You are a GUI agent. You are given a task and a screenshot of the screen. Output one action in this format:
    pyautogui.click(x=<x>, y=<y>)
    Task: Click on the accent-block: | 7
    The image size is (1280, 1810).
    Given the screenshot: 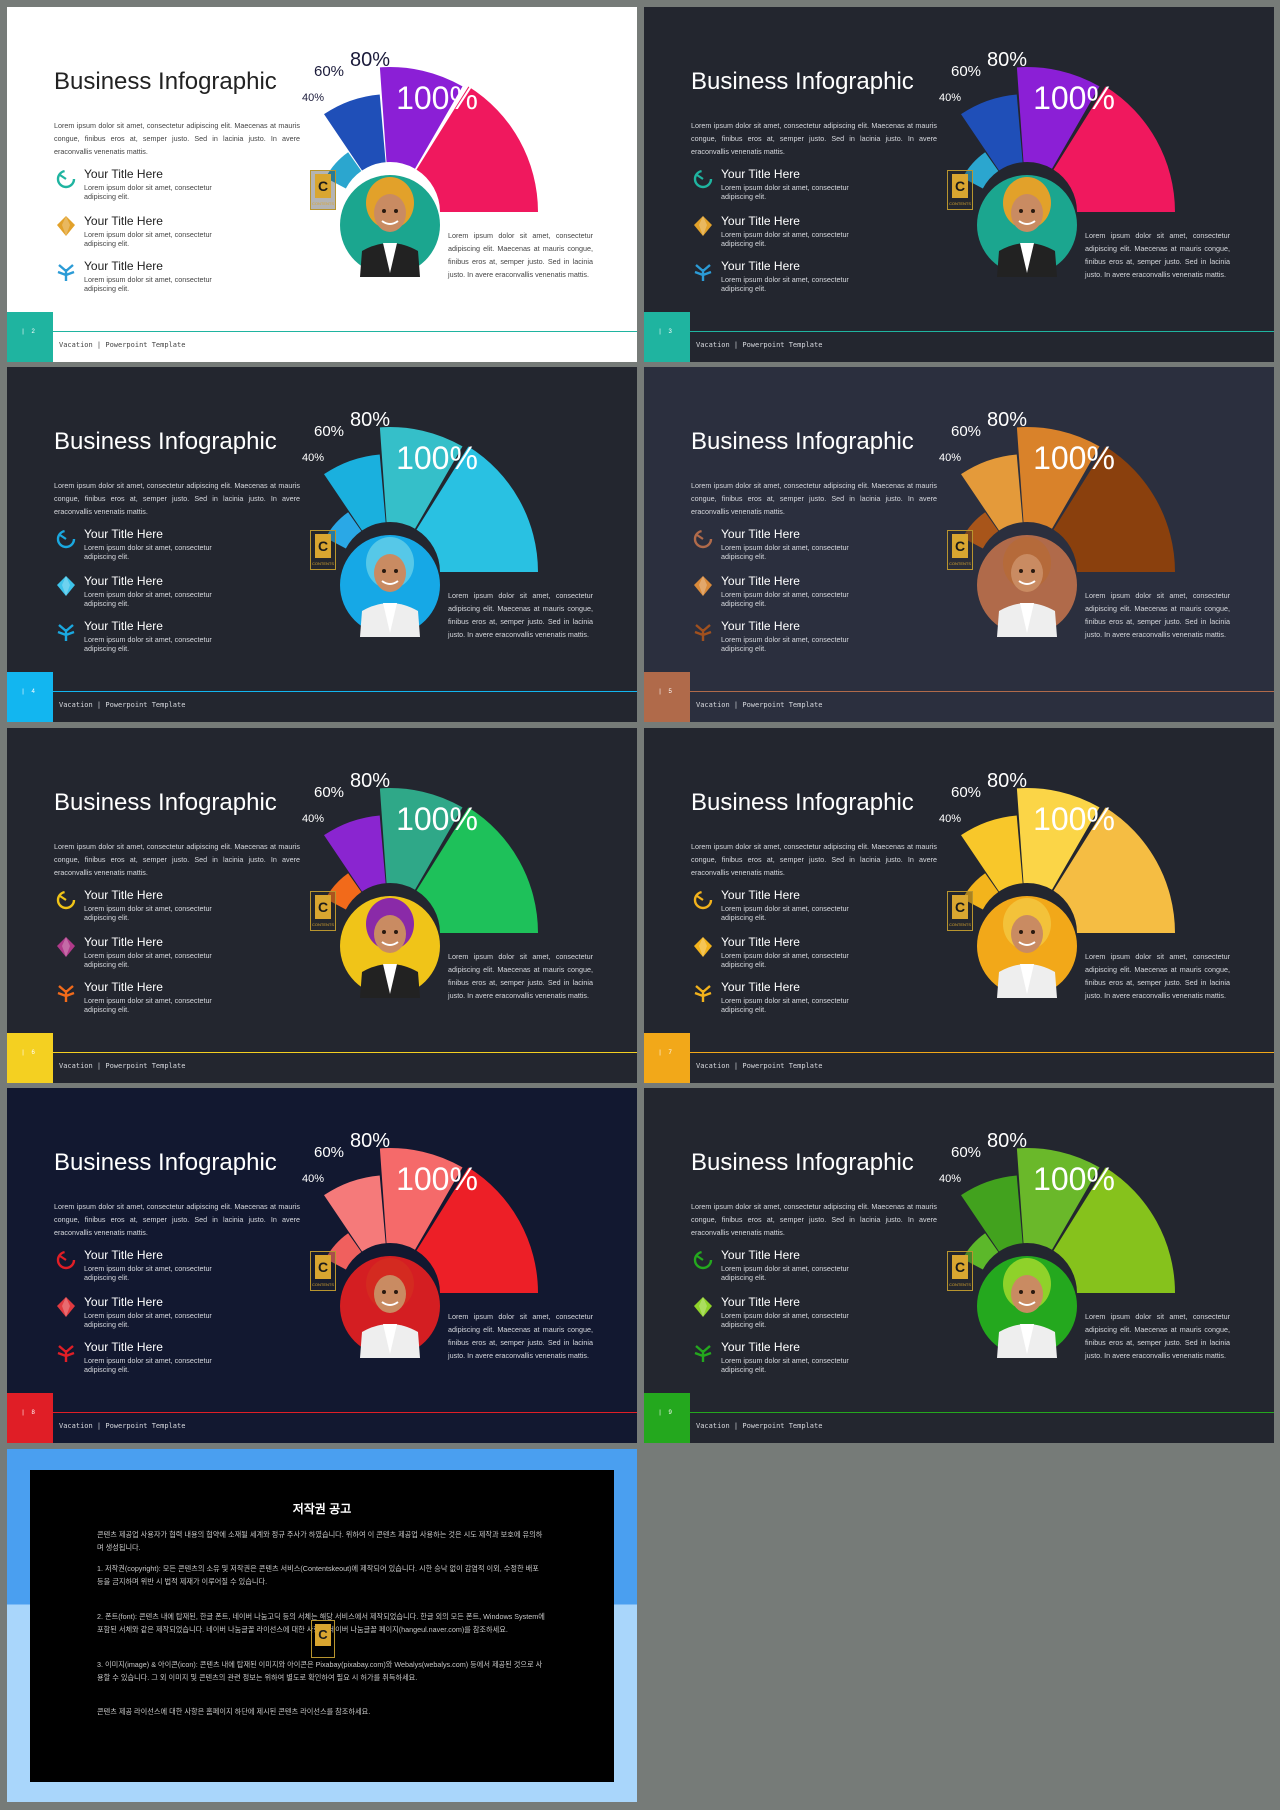 What is the action you would take?
    pyautogui.click(x=667, y=1058)
    